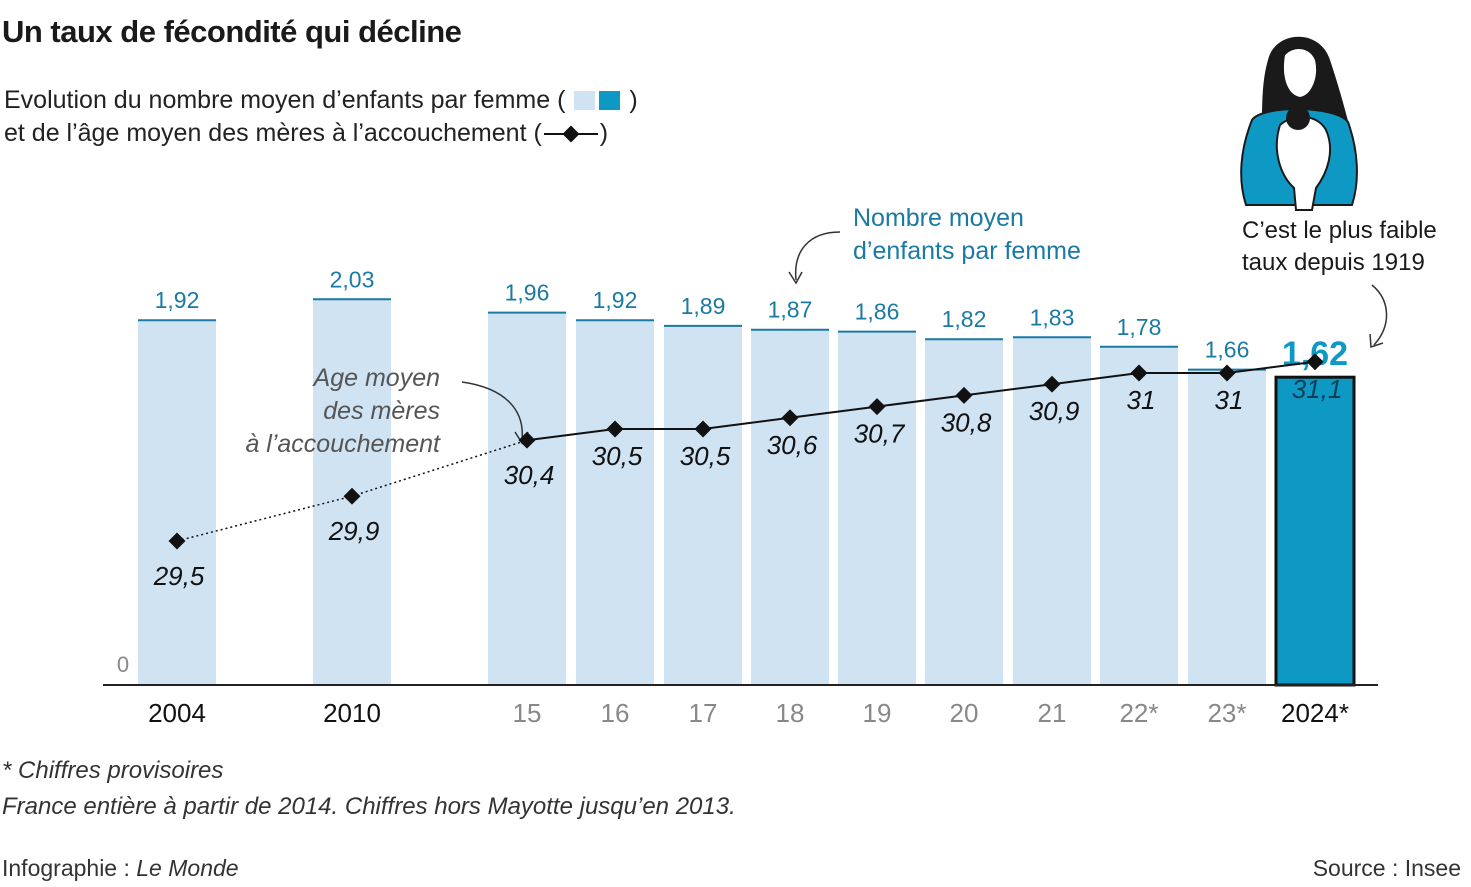  What do you see at coordinates (177, 713) in the screenshot?
I see `x-tick-label: 2004` at bounding box center [177, 713].